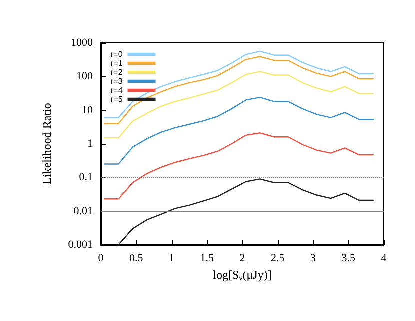 Image resolution: width=415 pixels, height=321 pixels. I want to click on x-tick-label: 2.5, so click(278, 258).